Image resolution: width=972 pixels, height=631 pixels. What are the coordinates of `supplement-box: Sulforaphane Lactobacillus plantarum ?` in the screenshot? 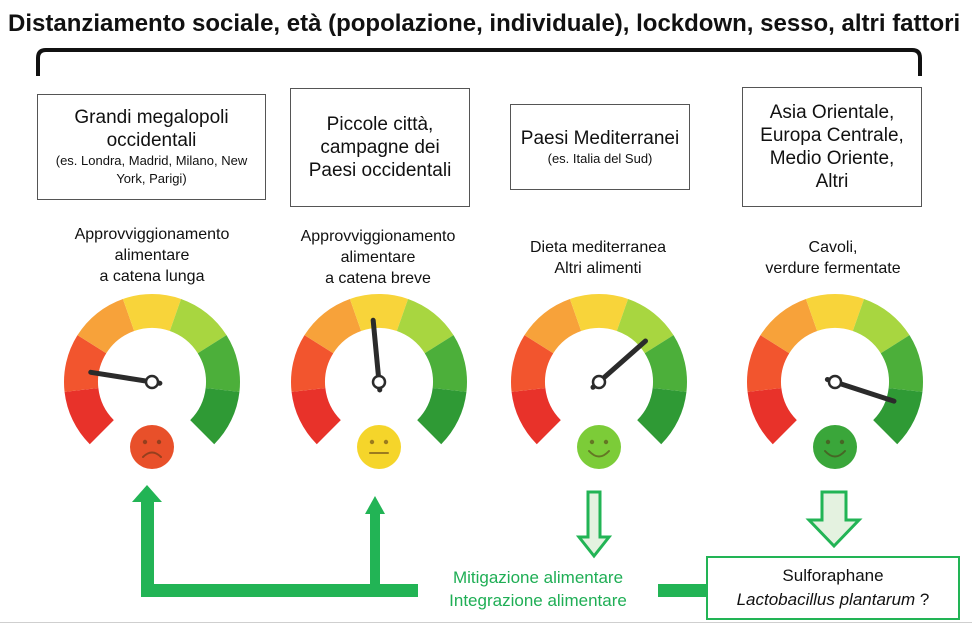 It's located at (833, 588).